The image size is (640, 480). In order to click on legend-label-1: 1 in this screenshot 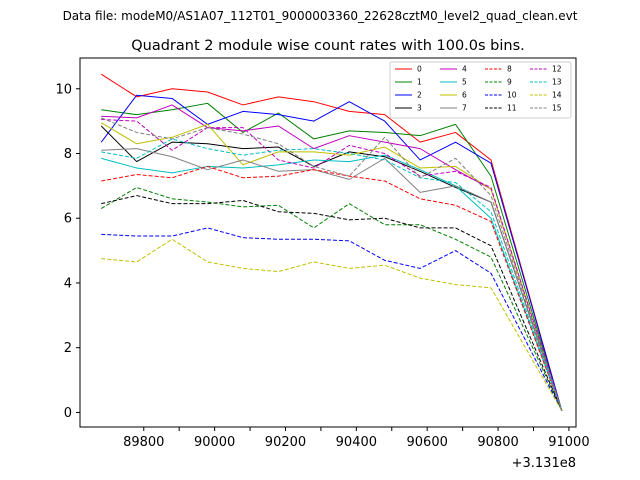, I will do `click(419, 82)`.